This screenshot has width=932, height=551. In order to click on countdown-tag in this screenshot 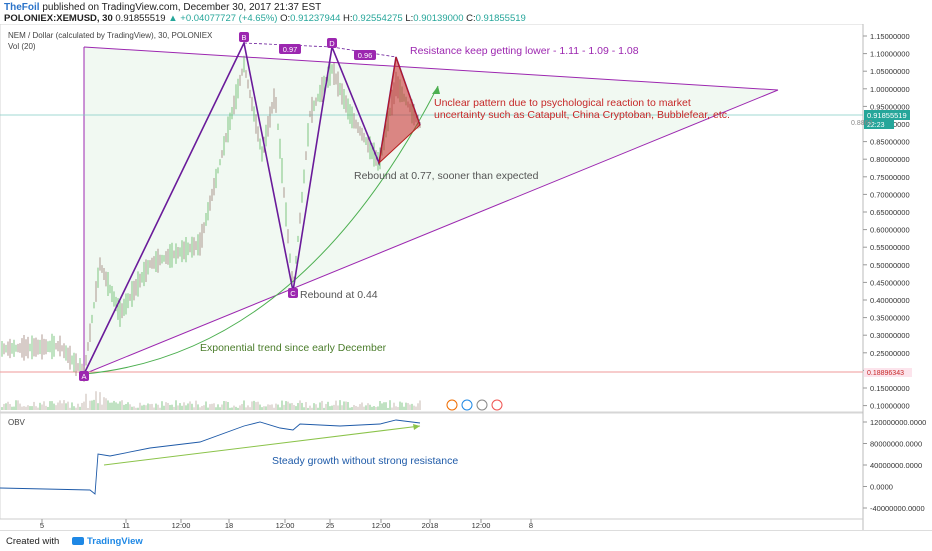, I will do `click(879, 124)`.